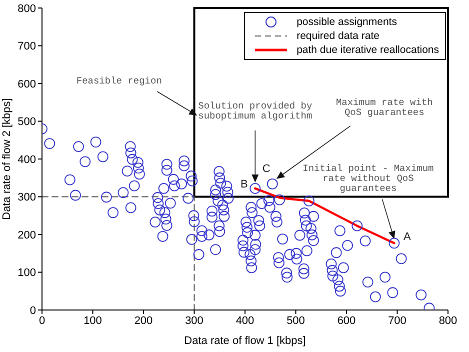 The image size is (469, 352). I want to click on annotation: A, so click(408, 237).